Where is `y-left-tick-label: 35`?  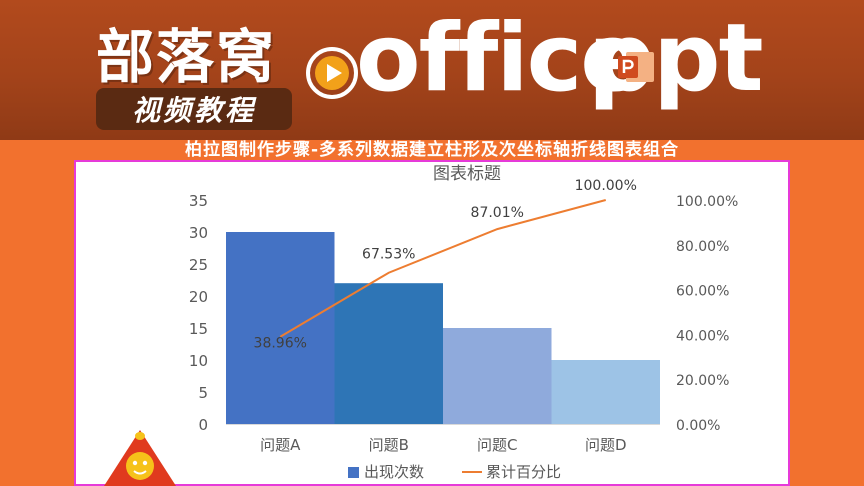
y-left-tick-label: 35 is located at coordinates (198, 201).